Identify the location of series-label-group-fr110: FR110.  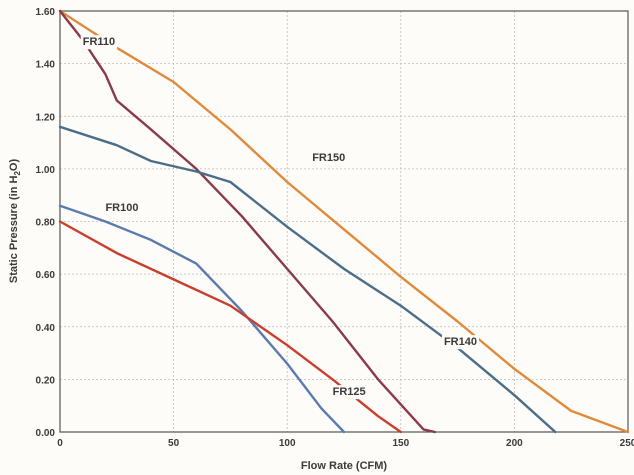
(99, 42).